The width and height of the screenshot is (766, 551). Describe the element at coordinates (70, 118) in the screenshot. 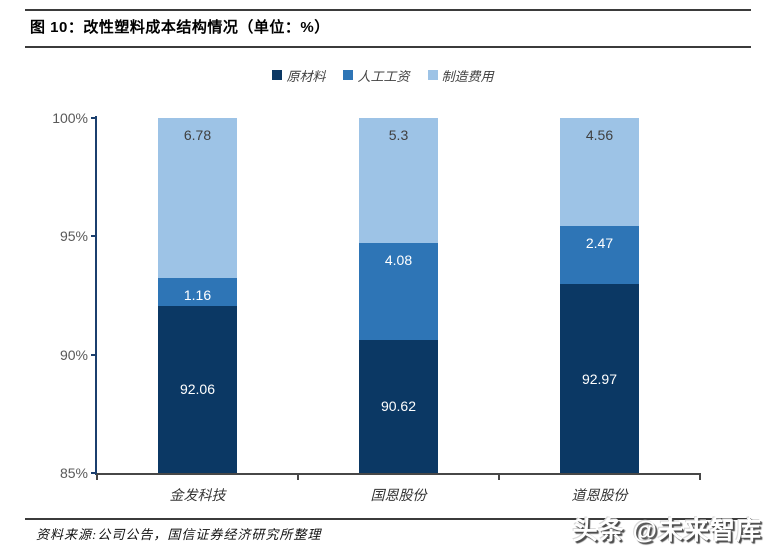

I see `y-tick-label: 100%` at that location.